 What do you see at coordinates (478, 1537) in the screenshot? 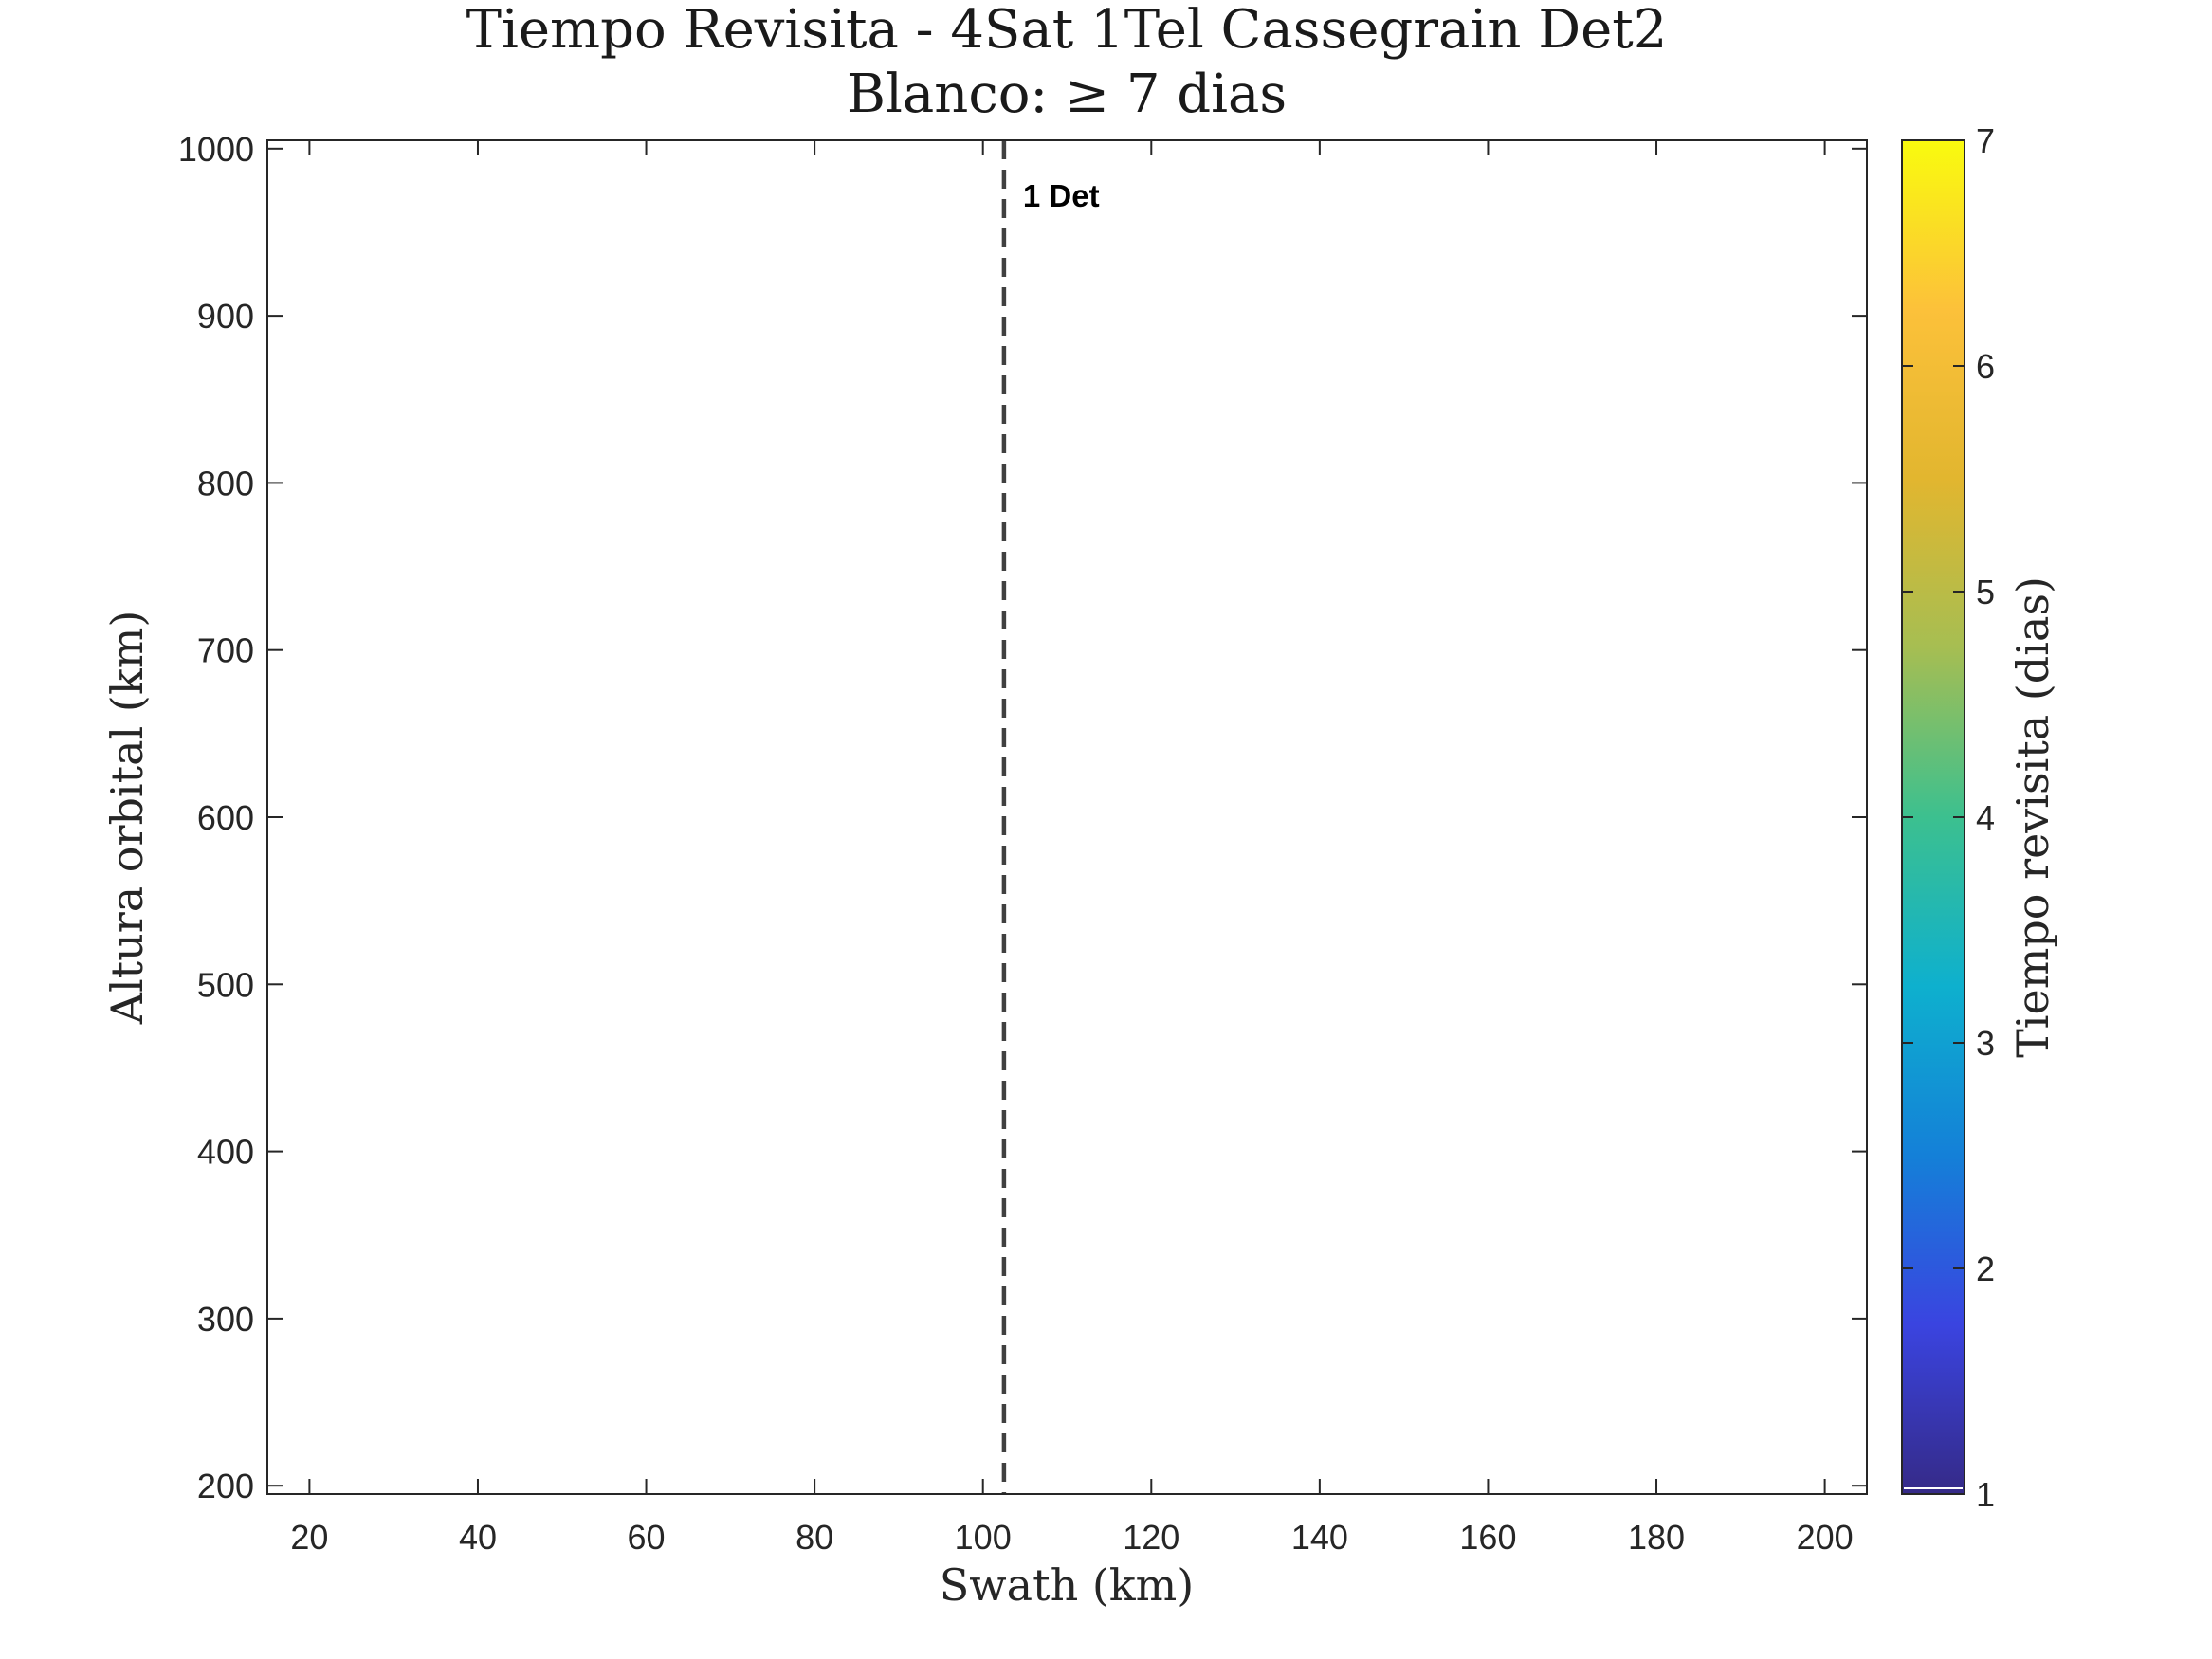
I see `x-tick-label: 40` at bounding box center [478, 1537].